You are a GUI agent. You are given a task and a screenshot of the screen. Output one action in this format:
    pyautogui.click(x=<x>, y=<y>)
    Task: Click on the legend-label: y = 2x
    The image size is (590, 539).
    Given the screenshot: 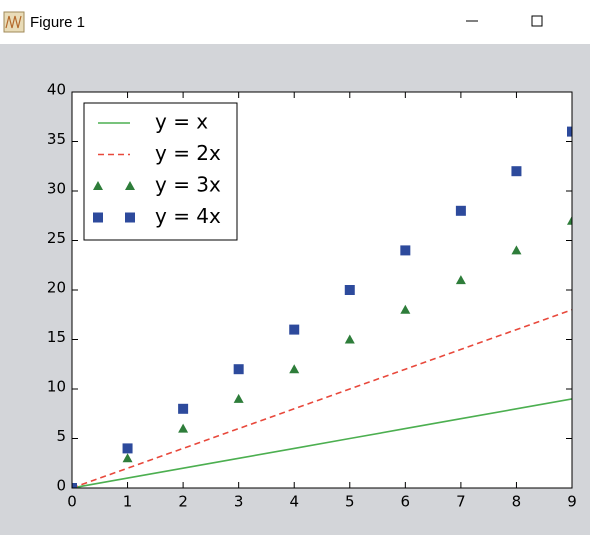 What is the action you would take?
    pyautogui.click(x=188, y=153)
    